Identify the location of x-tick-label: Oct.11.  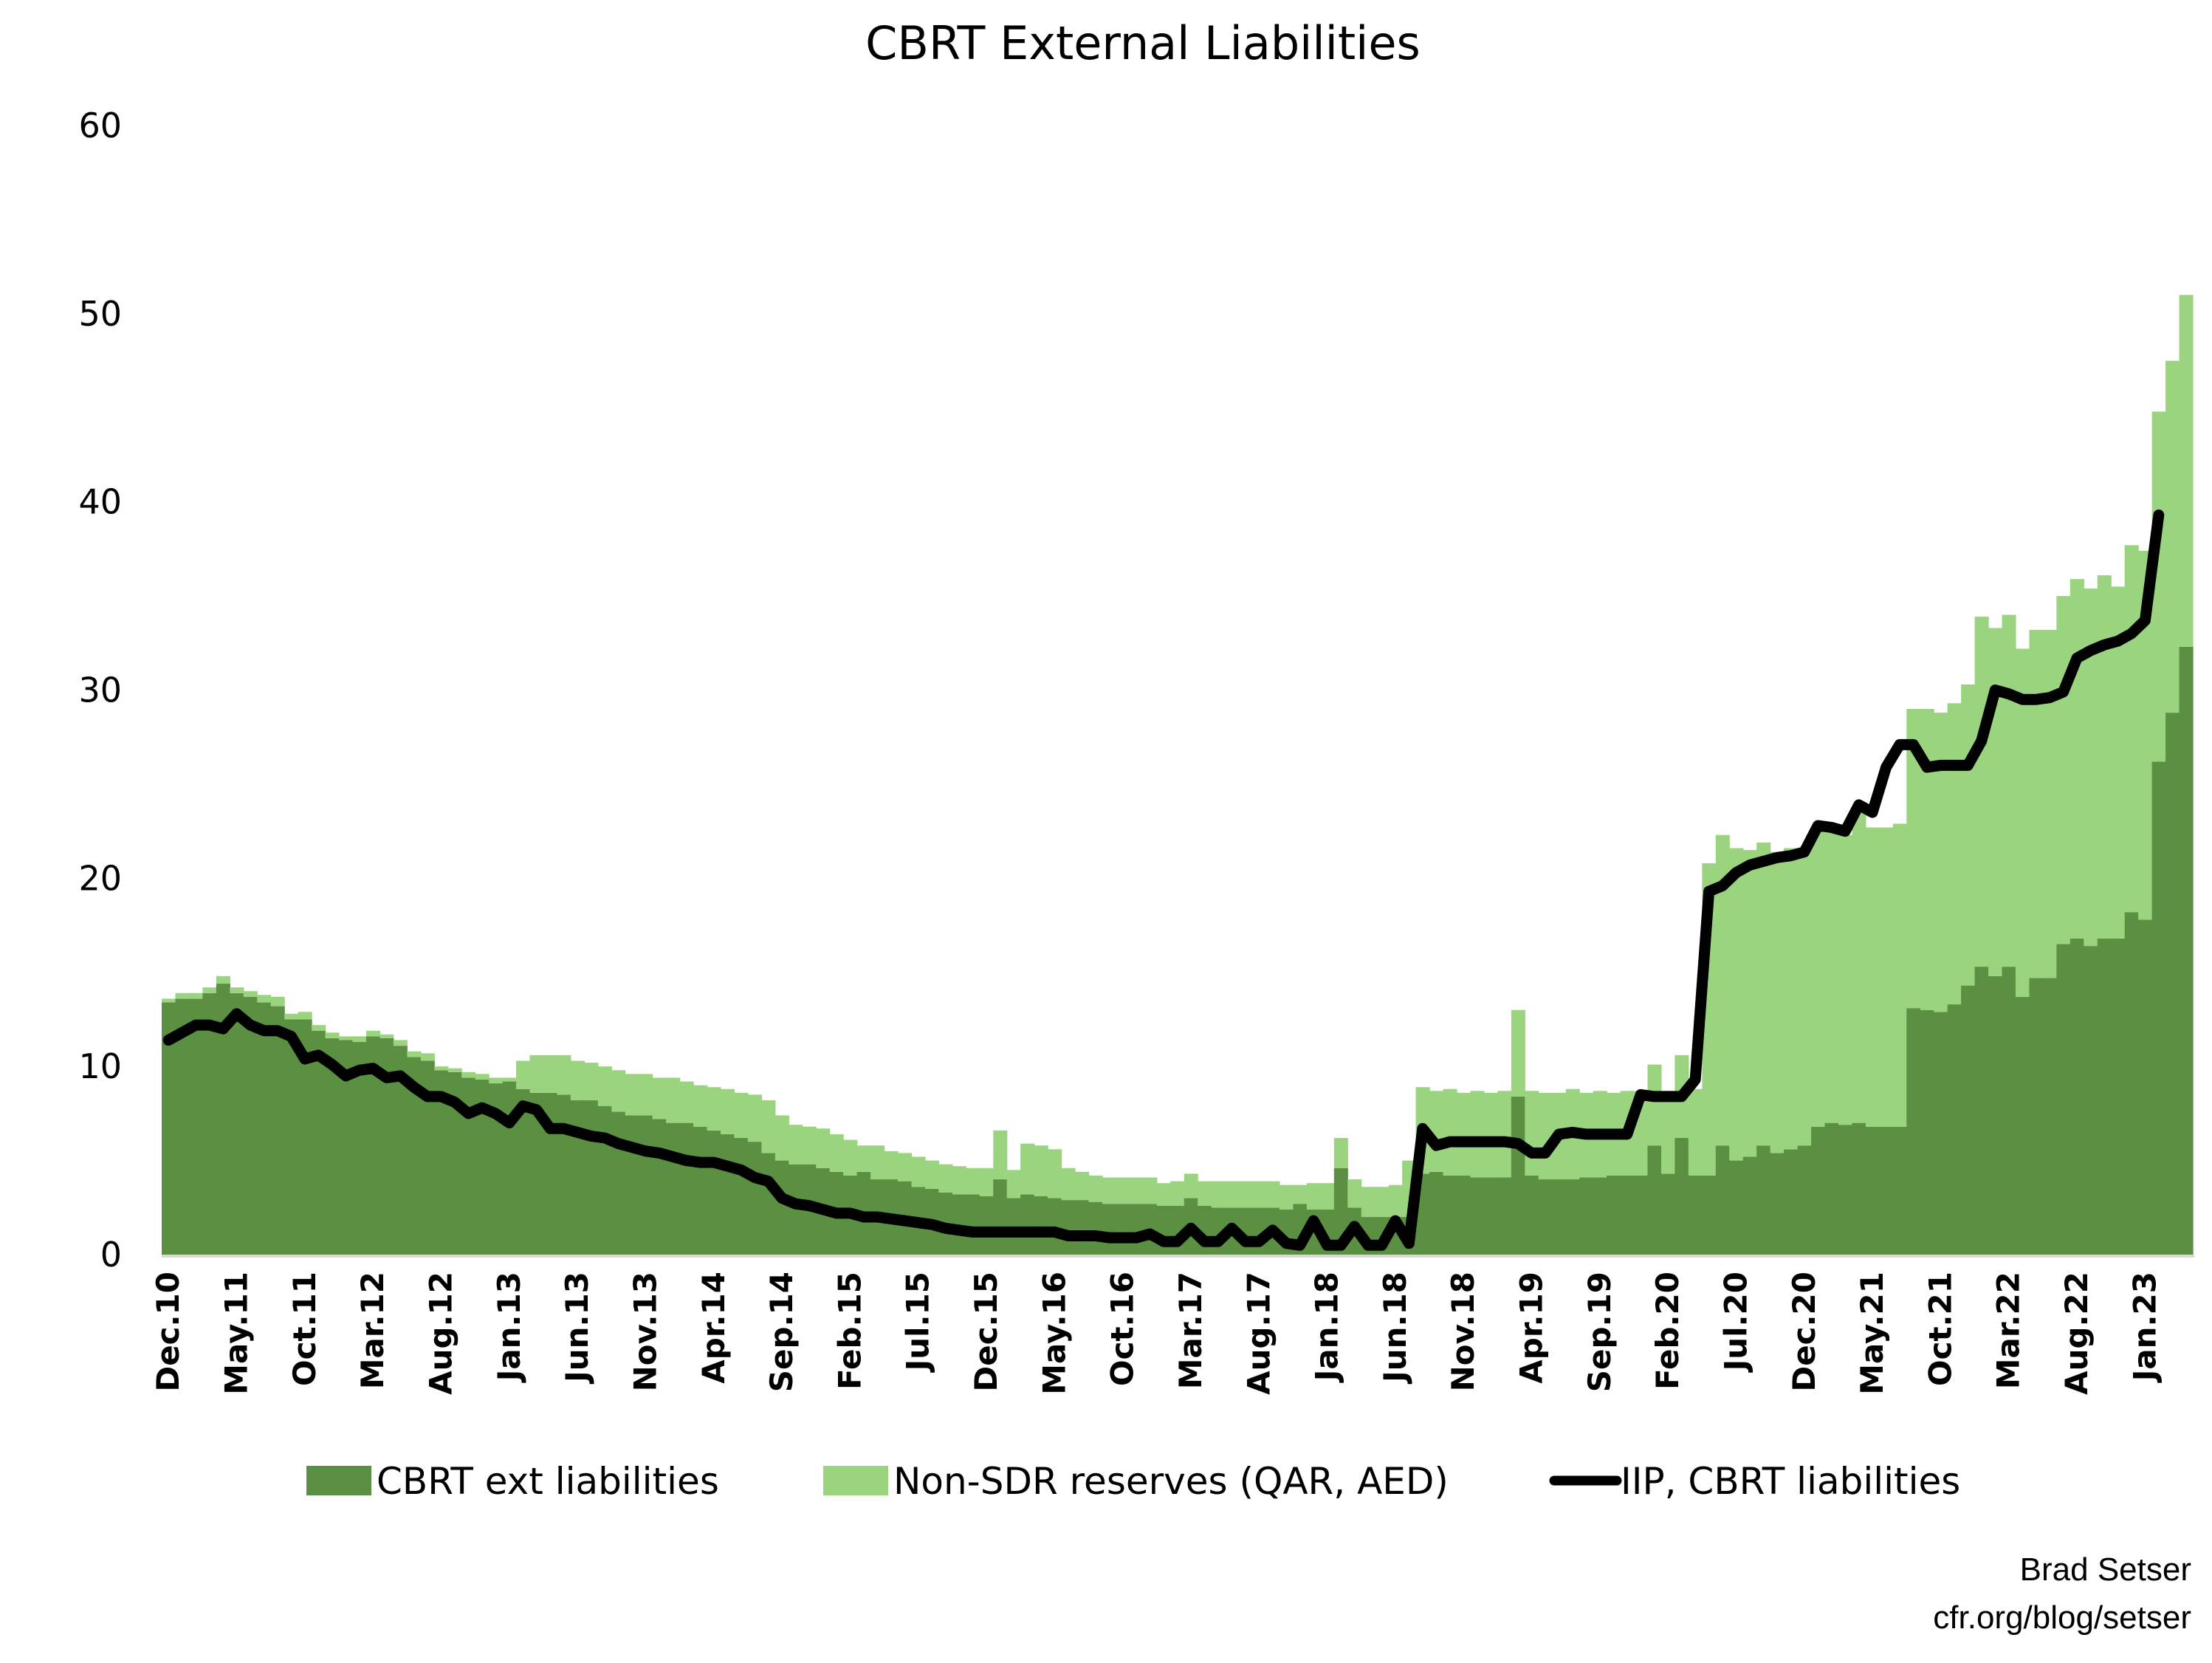
(304, 1329).